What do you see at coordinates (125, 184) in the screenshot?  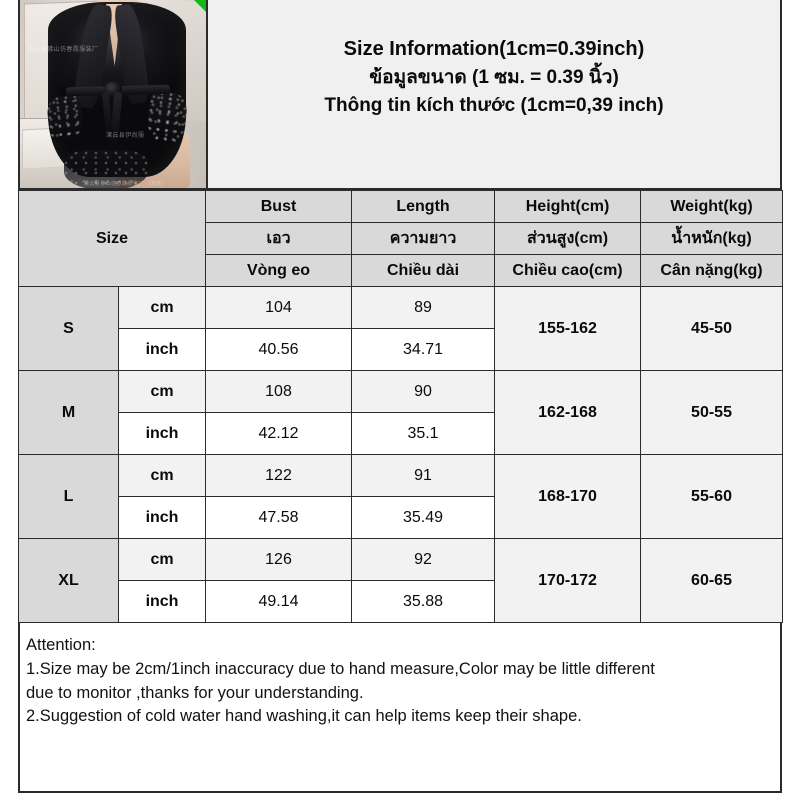 I see `photo-watermark-bottom: 溧云县佛山仿春霞服装厂 （淘宝）` at bounding box center [125, 184].